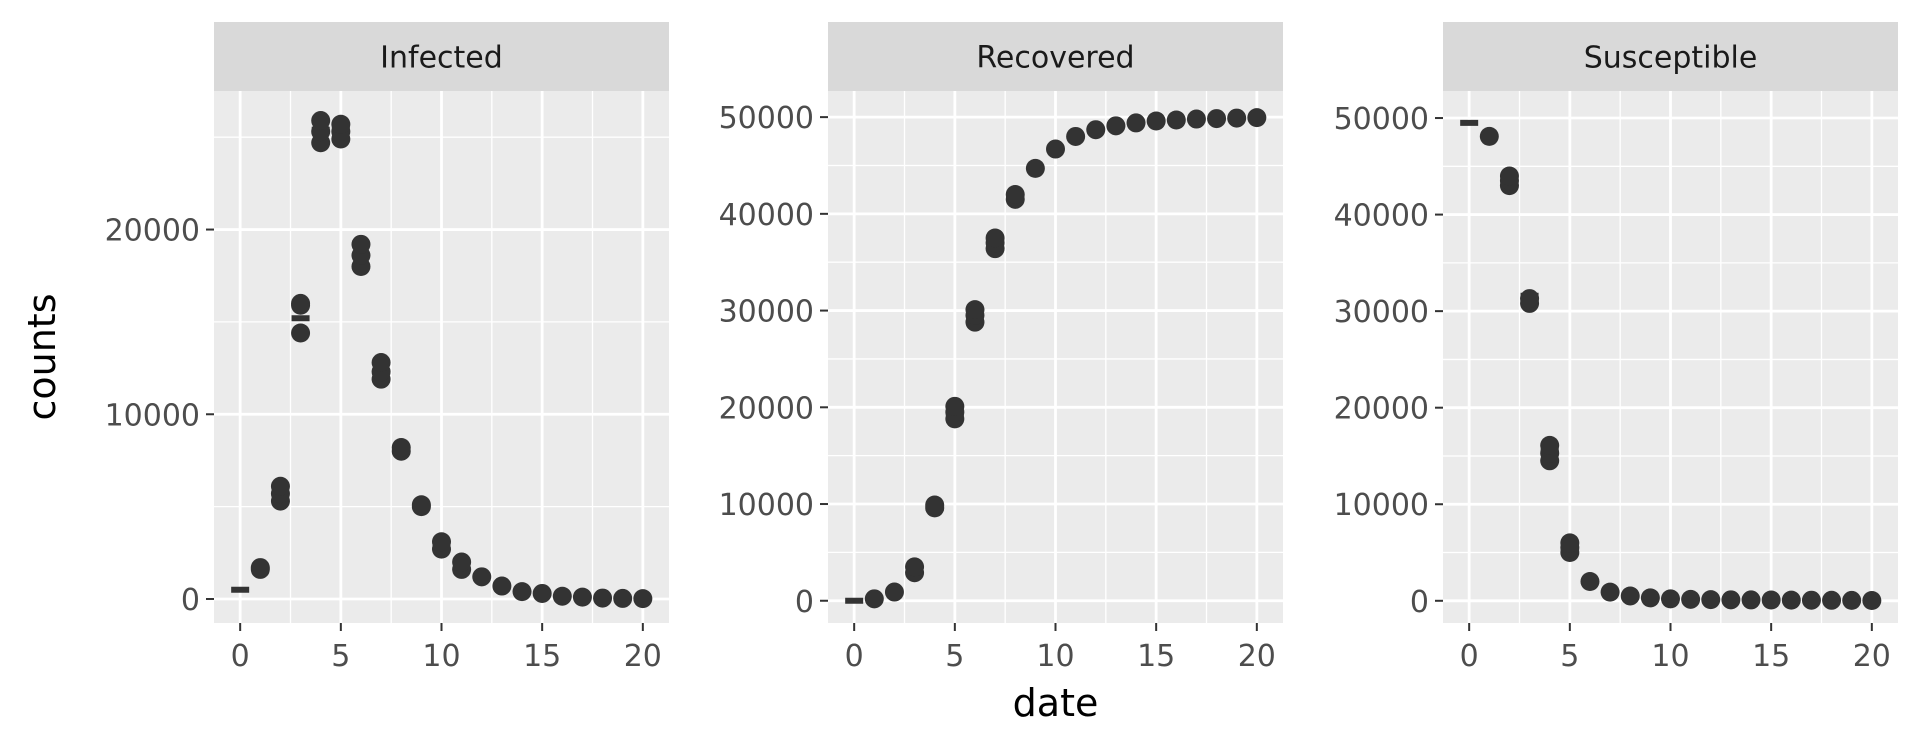  I want to click on y-axis-title: counts, so click(42, 356).